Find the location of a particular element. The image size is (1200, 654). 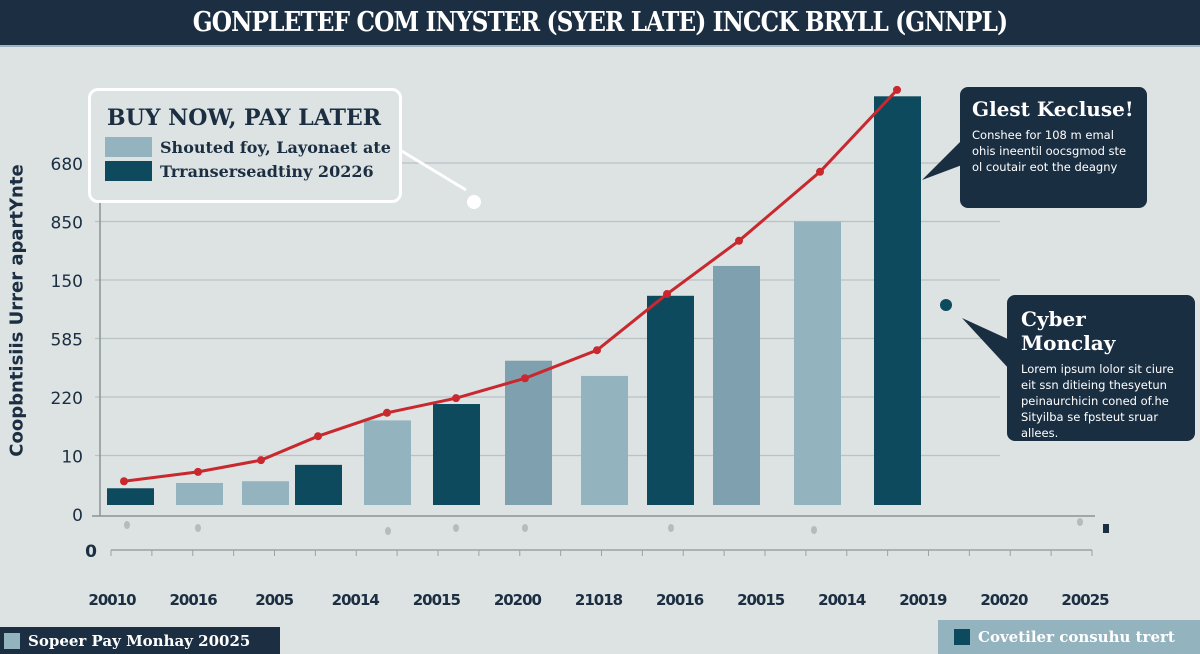

x-tick-label: 20019 is located at coordinates (923, 600).